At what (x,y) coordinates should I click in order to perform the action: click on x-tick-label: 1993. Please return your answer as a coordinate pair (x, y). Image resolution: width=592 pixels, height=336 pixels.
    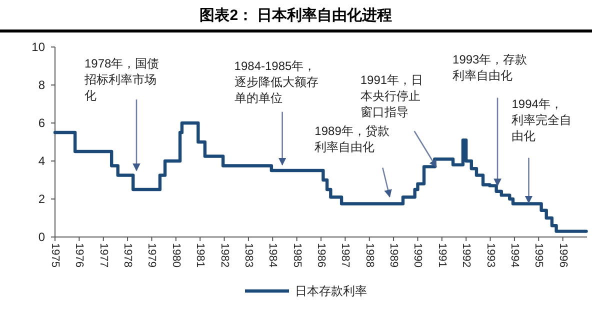
    Looking at the image, I should click on (490, 255).